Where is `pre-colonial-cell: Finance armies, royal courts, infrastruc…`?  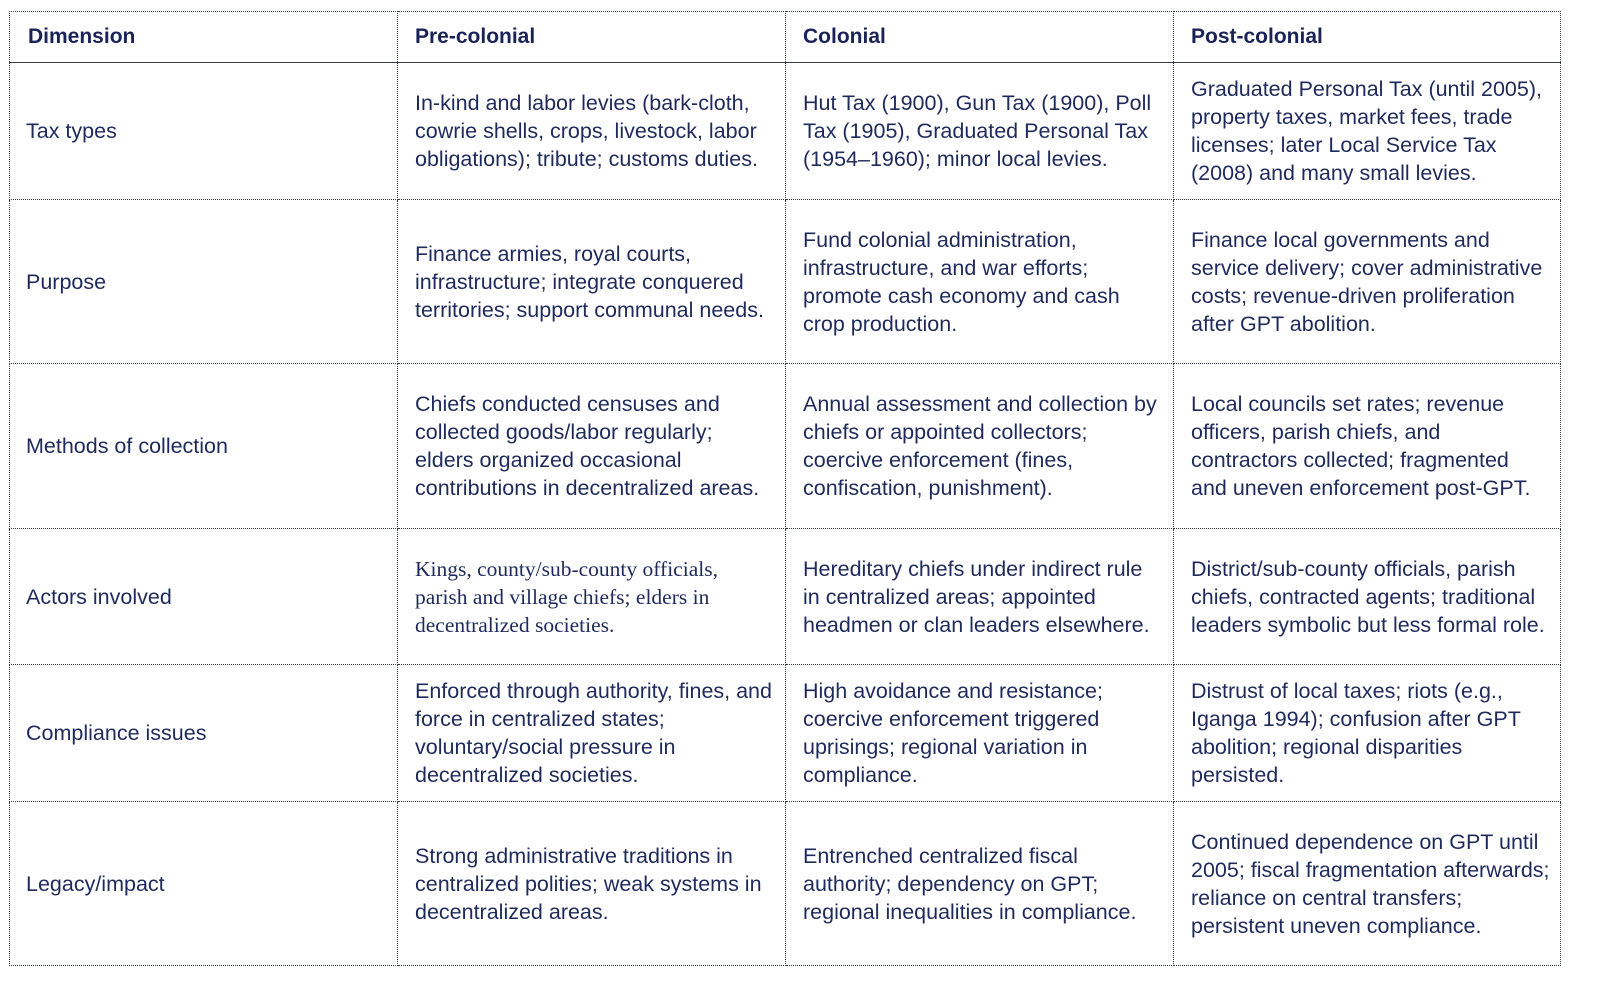
pre-colonial-cell: Finance armies, royal courts, infrastruc… is located at coordinates (591, 281).